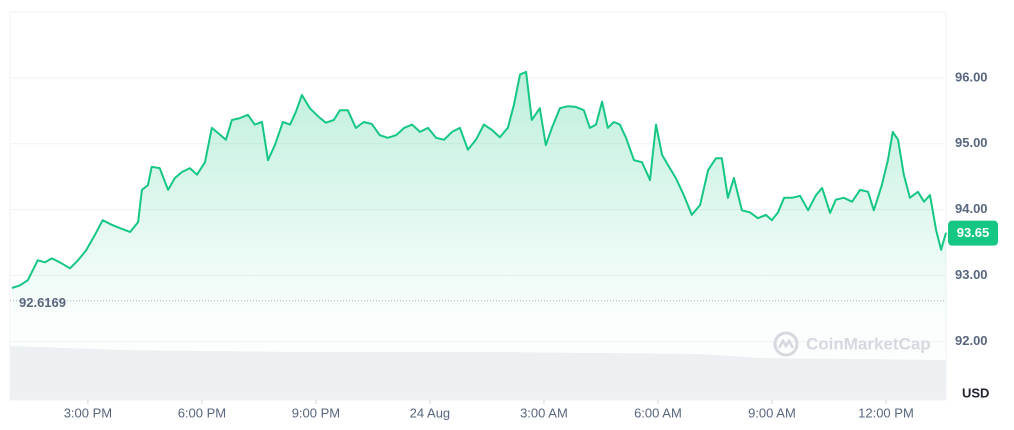 The image size is (1014, 430). I want to click on watermark-text: CoinMarketCap, so click(868, 343).